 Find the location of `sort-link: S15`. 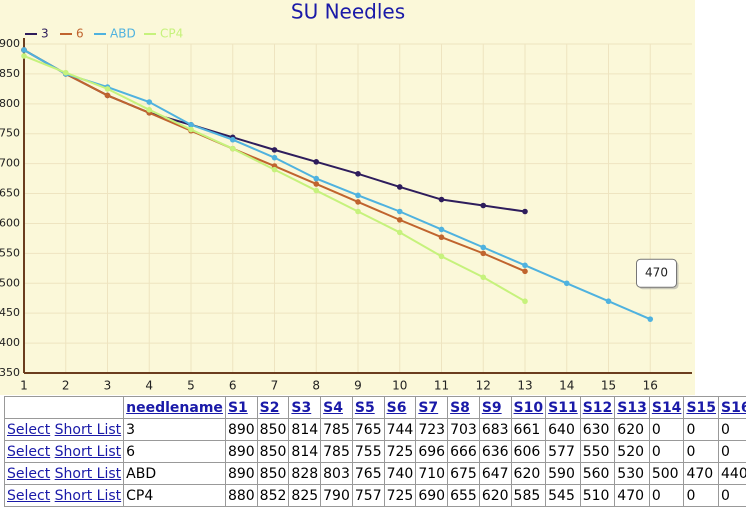

sort-link: S15 is located at coordinates (701, 407).